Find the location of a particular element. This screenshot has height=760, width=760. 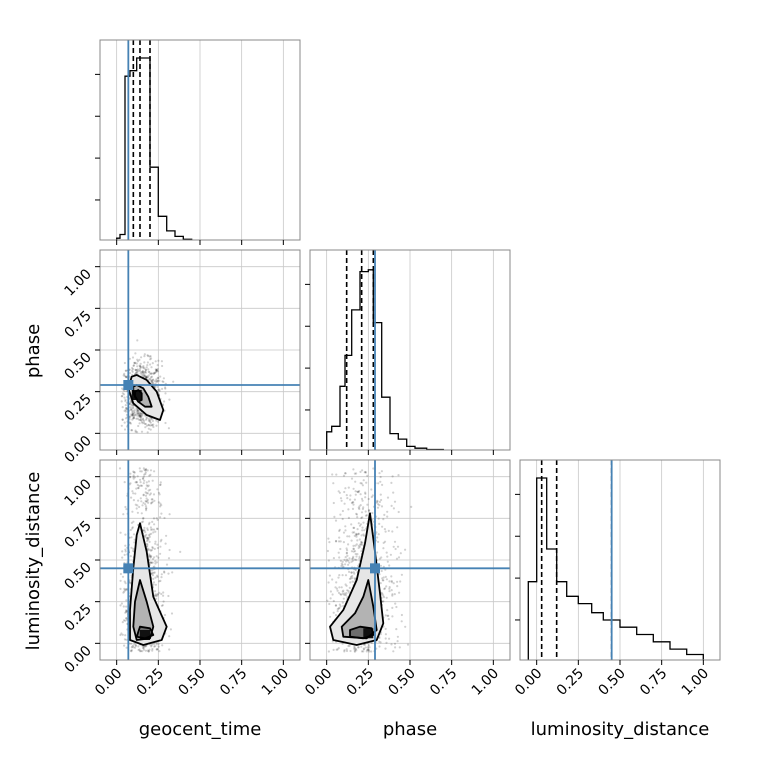

ylabel-luminosity-distance: luminosity_distance is located at coordinates (33, 561).